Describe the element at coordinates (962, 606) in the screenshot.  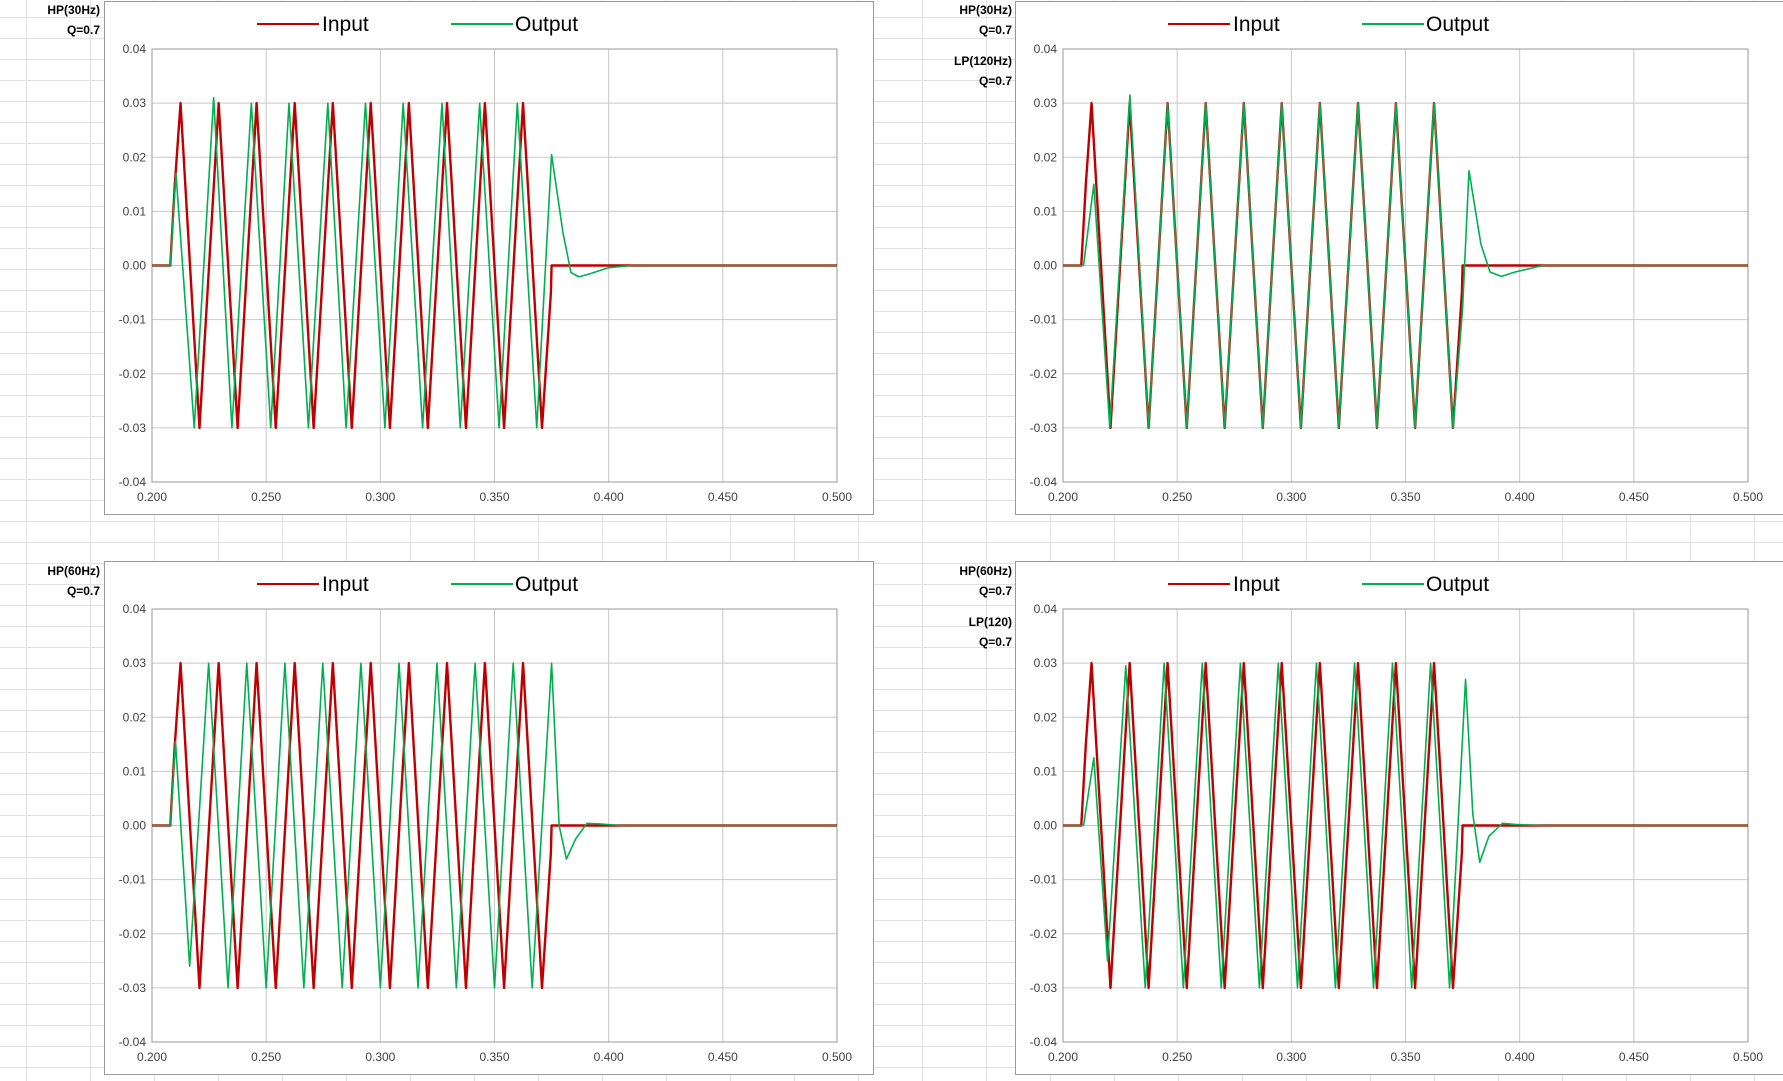
I see `row-label-bottom-right: HP(60Hz) Q=0.7 LP(120) Q=0.7` at that location.